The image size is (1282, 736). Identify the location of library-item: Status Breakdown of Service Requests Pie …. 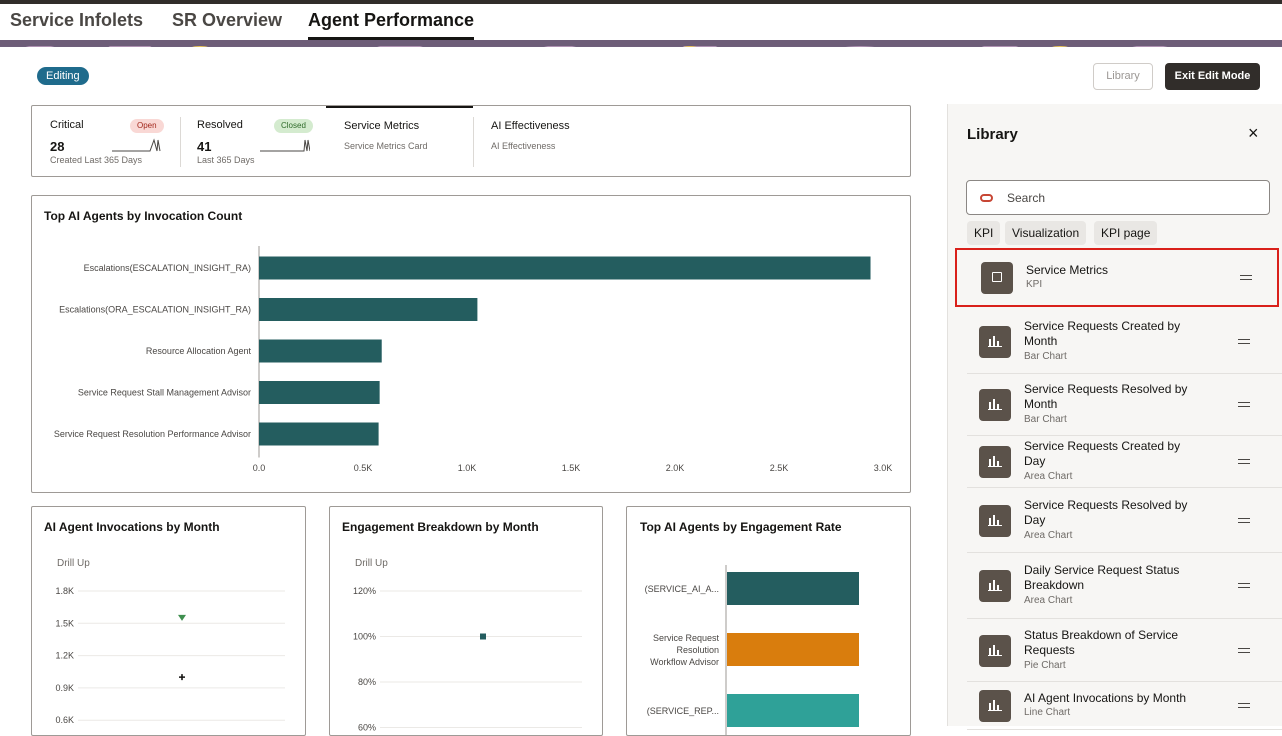
(1124, 650).